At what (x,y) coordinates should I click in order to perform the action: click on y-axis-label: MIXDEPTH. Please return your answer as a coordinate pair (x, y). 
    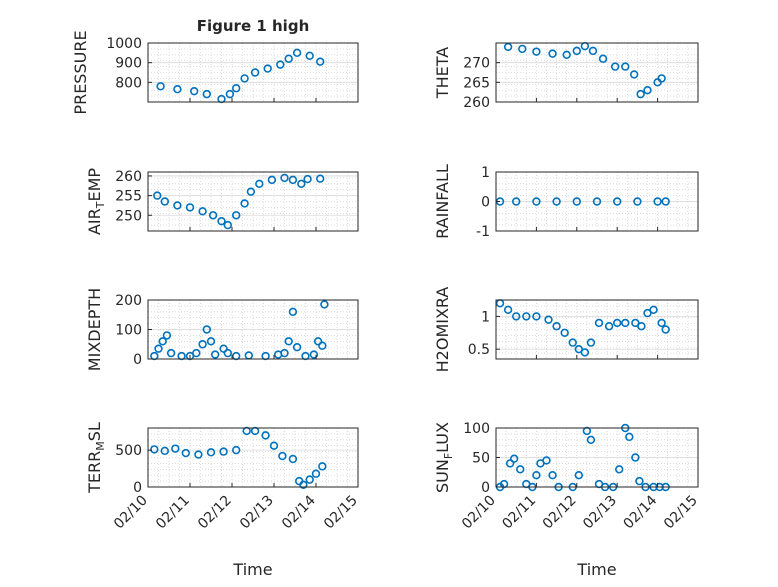
    Looking at the image, I should click on (94, 329).